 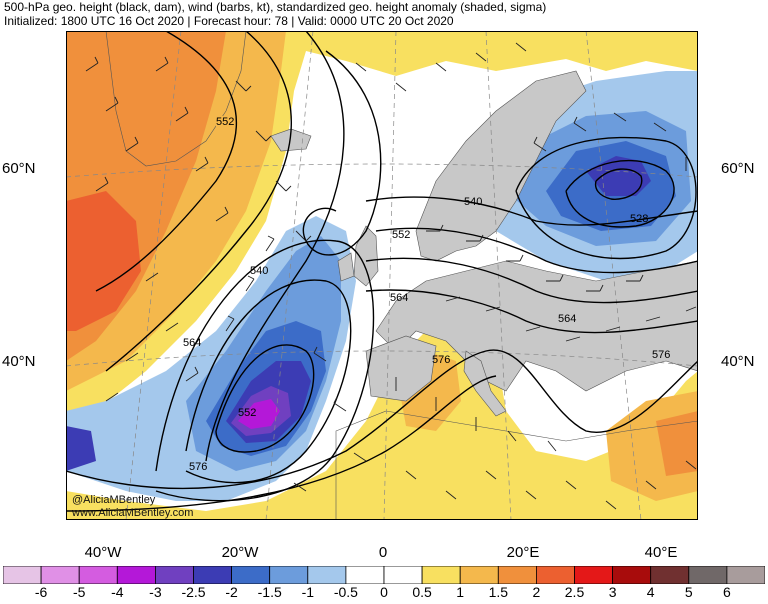 I want to click on lon-label-20e: 20°E, so click(x=523, y=552).